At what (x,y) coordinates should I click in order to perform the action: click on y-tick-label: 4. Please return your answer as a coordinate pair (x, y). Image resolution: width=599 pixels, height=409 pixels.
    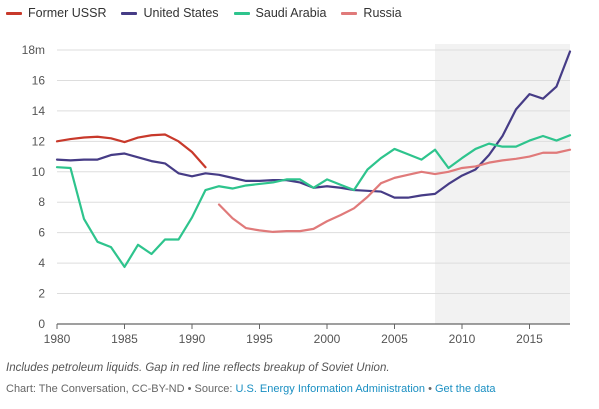
    Looking at the image, I should click on (41, 263).